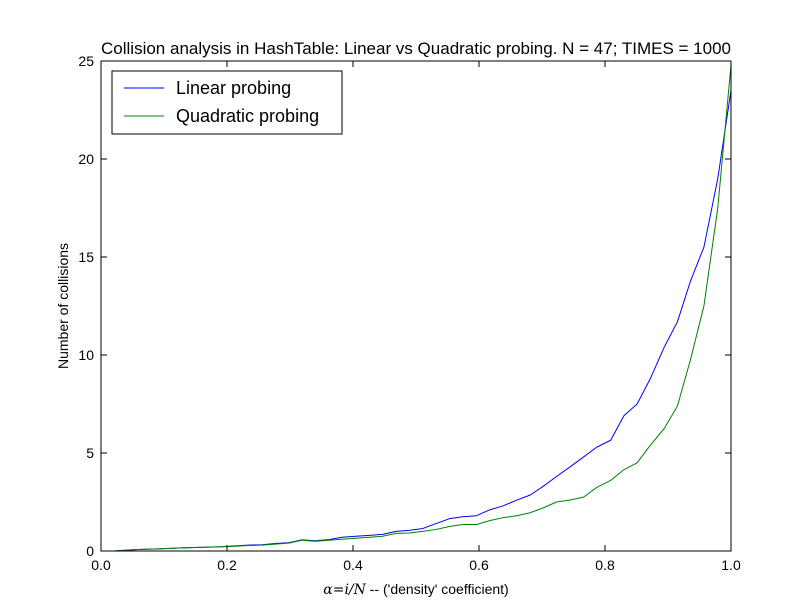  Describe the element at coordinates (731, 565) in the screenshot. I see `x-tick-label: 1.0` at that location.